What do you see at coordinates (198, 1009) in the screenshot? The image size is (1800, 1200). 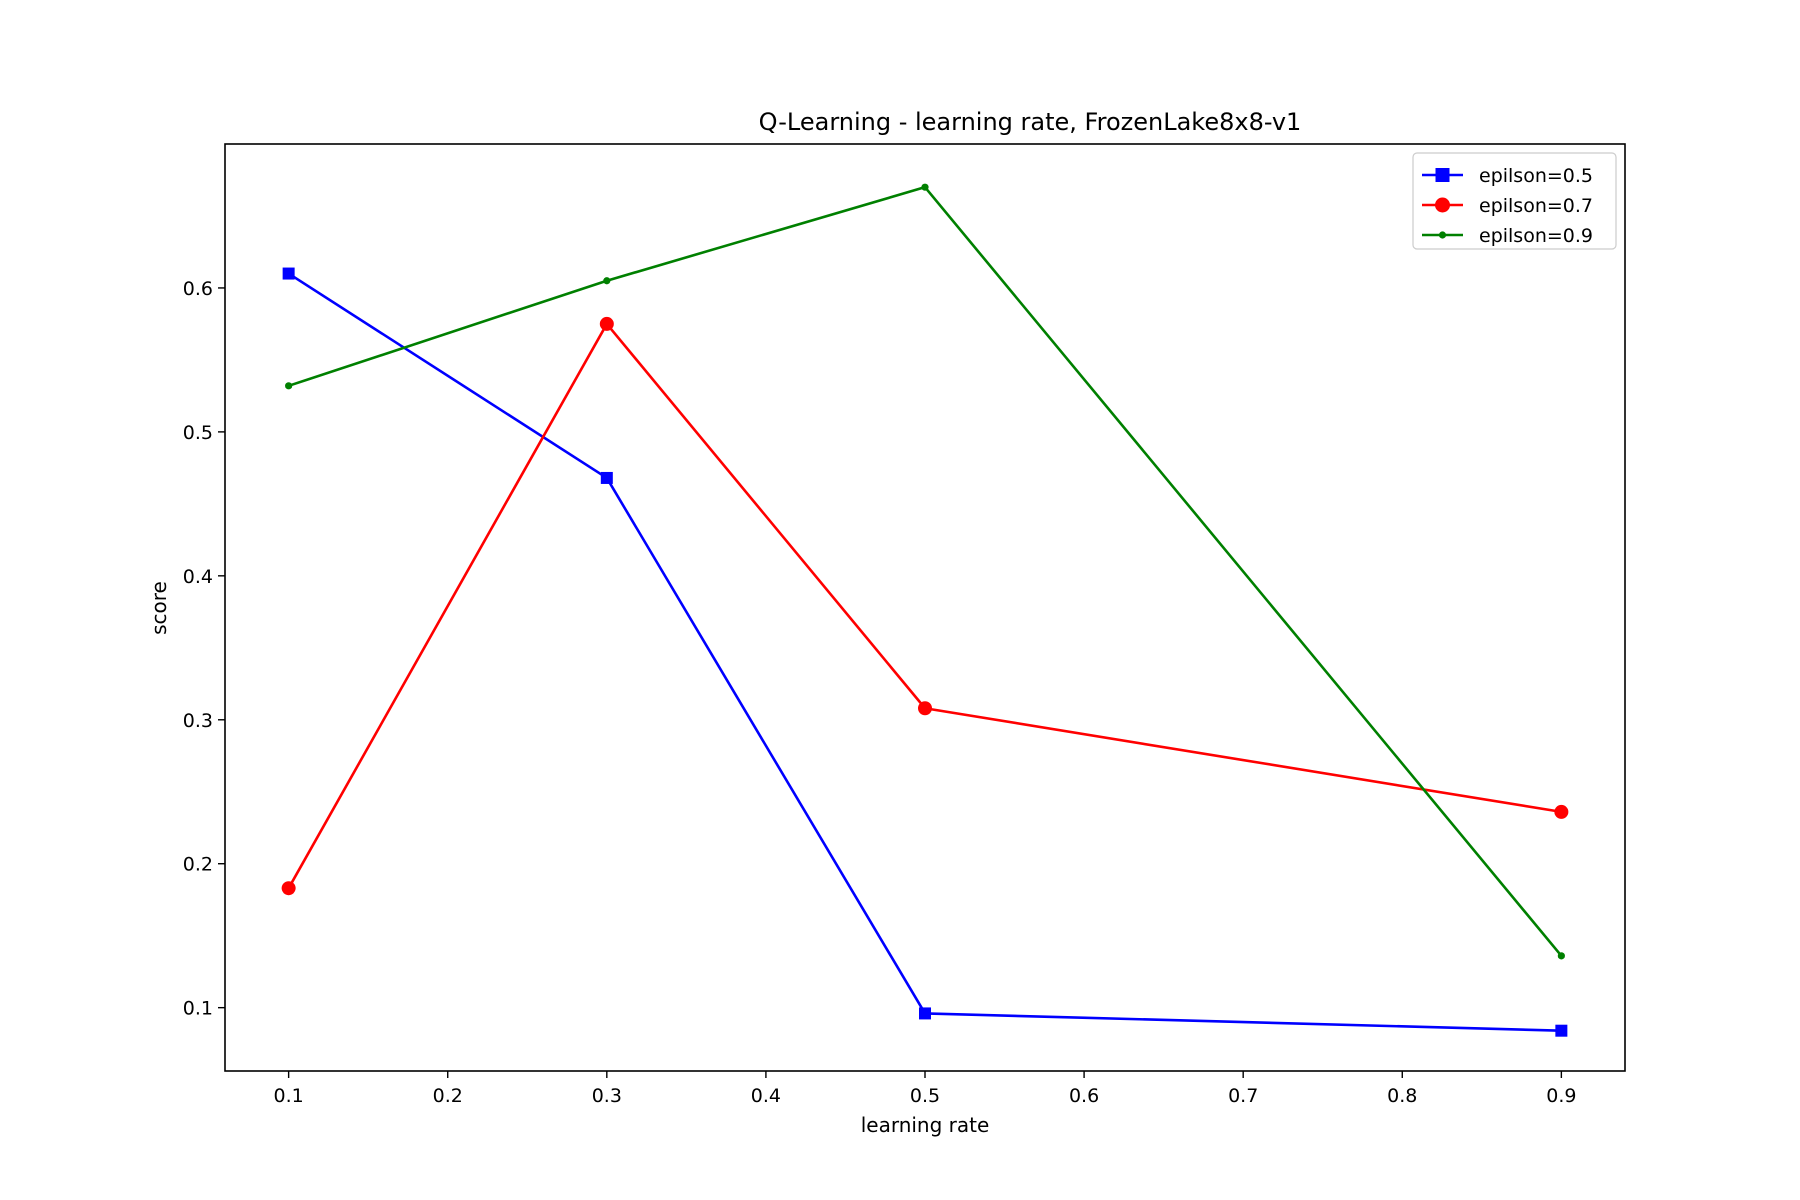 I see `y-tick-label: 0.1` at bounding box center [198, 1009].